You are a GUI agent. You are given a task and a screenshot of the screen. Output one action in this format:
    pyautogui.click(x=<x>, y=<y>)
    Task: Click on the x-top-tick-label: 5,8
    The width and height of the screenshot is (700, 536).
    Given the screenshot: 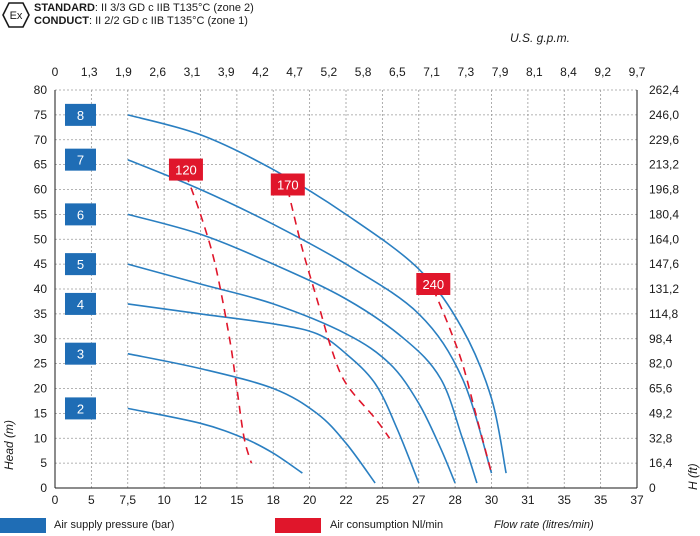 What is the action you would take?
    pyautogui.click(x=363, y=72)
    